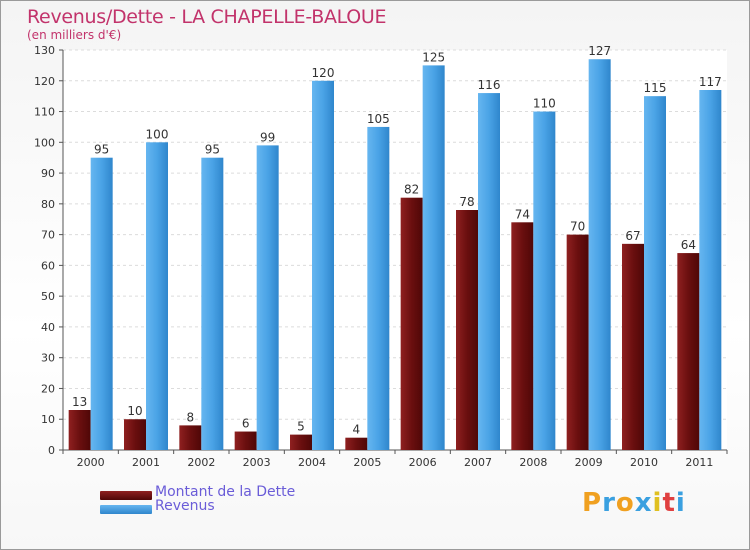  What do you see at coordinates (48, 265) in the screenshot?
I see `y-tick-label: 60` at bounding box center [48, 265].